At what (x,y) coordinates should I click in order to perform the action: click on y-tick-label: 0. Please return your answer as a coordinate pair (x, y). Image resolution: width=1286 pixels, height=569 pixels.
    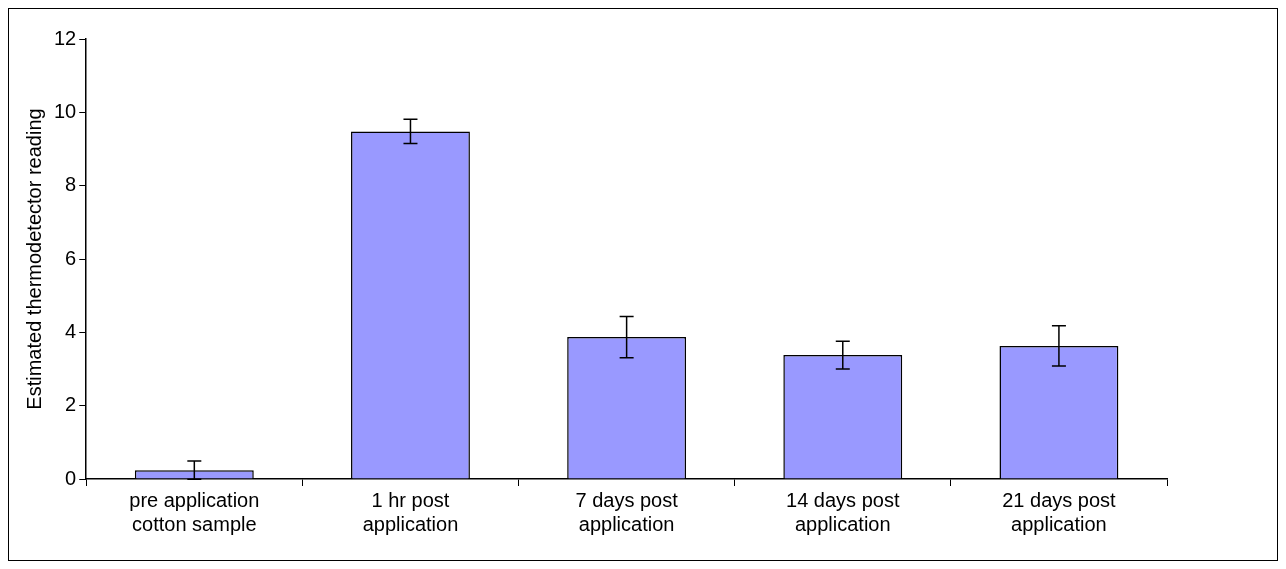
    Looking at the image, I should click on (71, 477).